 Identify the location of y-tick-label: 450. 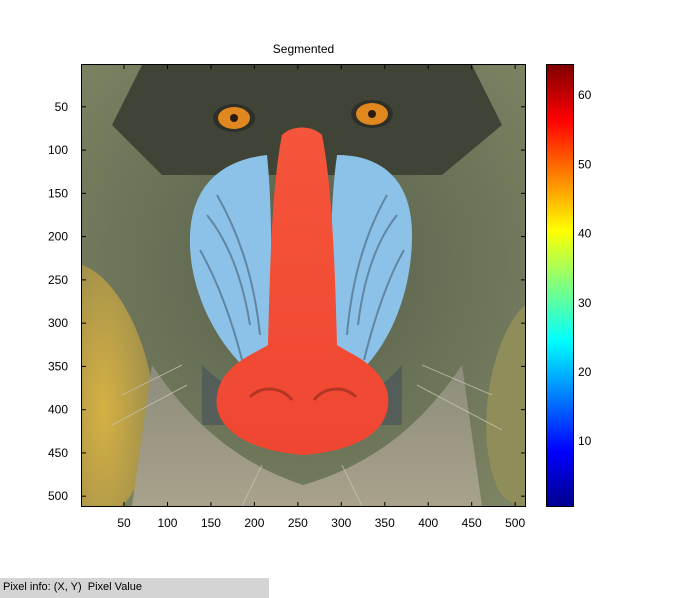
(58, 453).